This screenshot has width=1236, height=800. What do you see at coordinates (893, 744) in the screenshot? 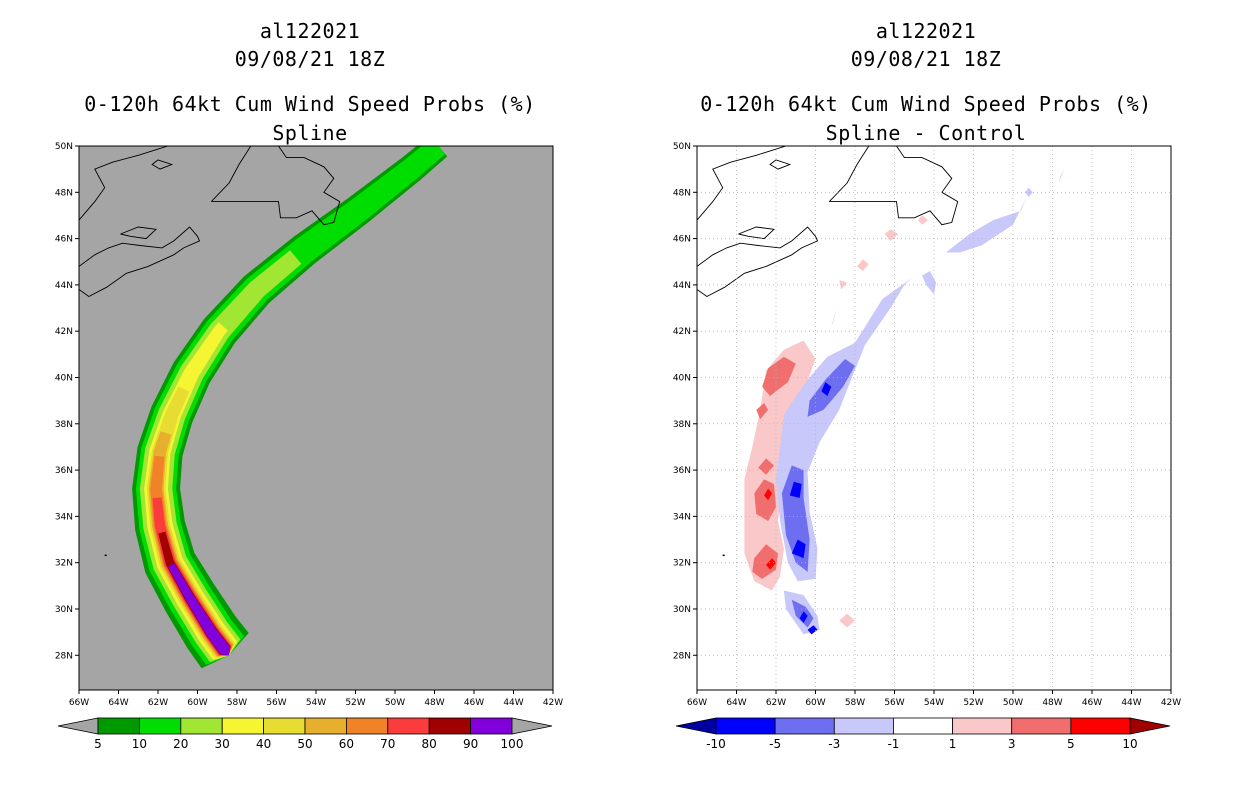
I see `colorbar-label: -1` at bounding box center [893, 744].